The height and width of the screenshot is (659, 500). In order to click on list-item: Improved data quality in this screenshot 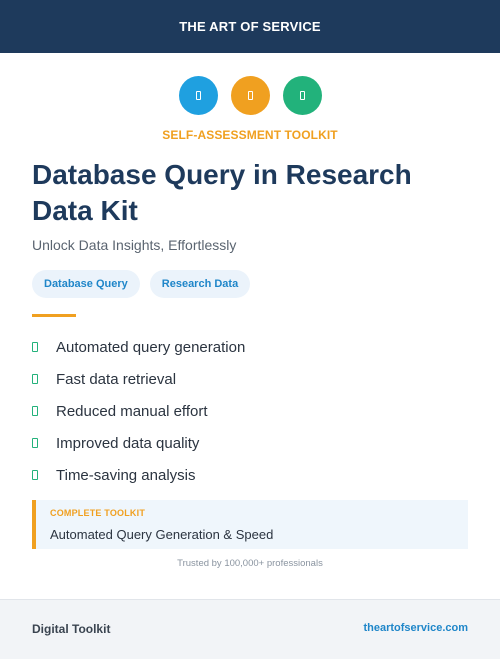, I will do `click(138, 443)`.